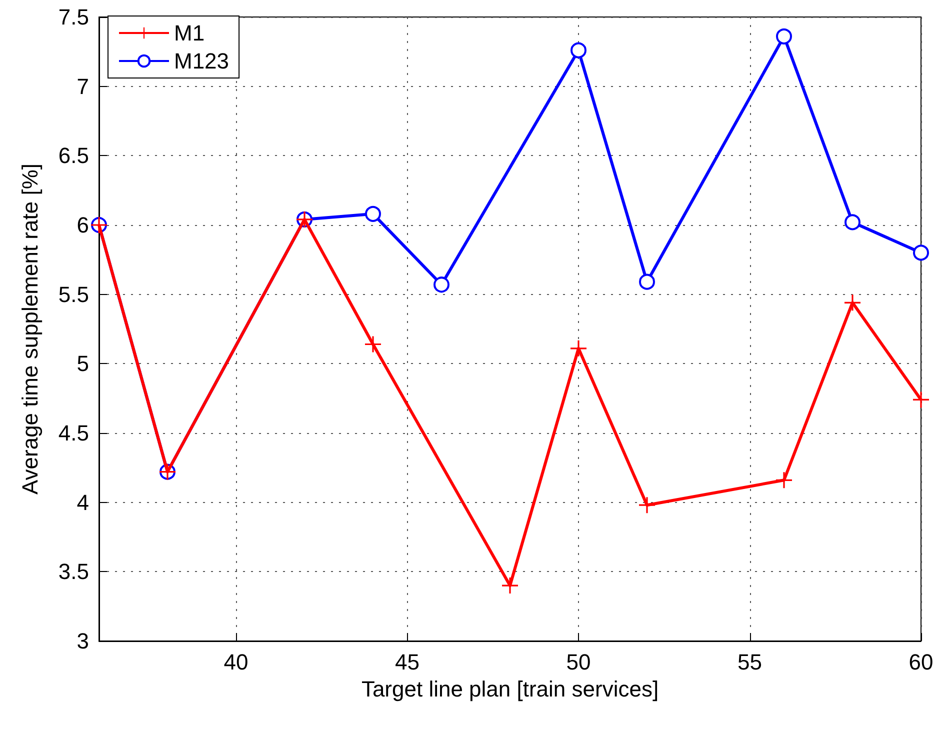 This screenshot has height=733, width=938. Describe the element at coordinates (407, 662) in the screenshot. I see `x-tick-label: 45` at that location.